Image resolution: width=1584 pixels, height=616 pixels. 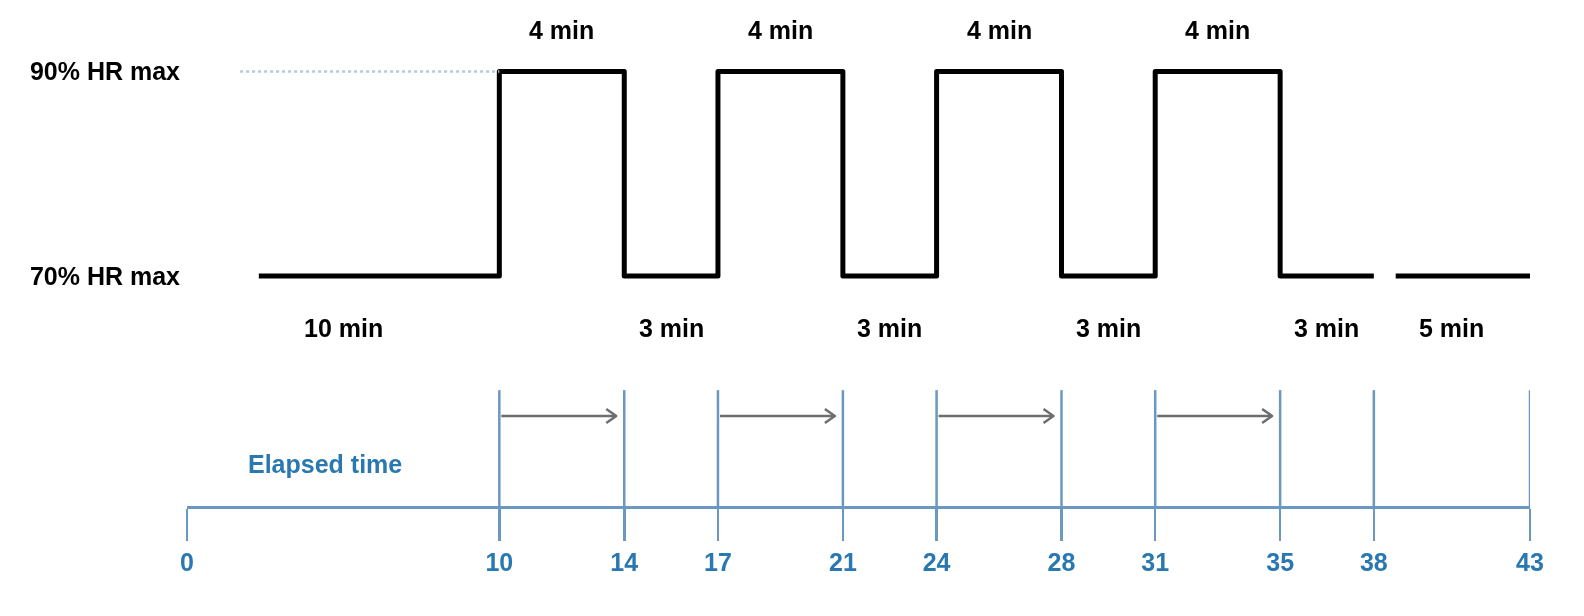 I want to click on x-tick-label: 21, so click(x=842, y=561).